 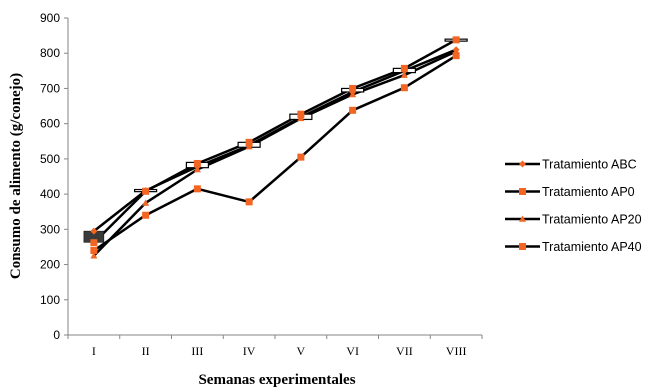 What do you see at coordinates (592, 220) in the screenshot?
I see `legend-label: Tratamiento AP20` at bounding box center [592, 220].